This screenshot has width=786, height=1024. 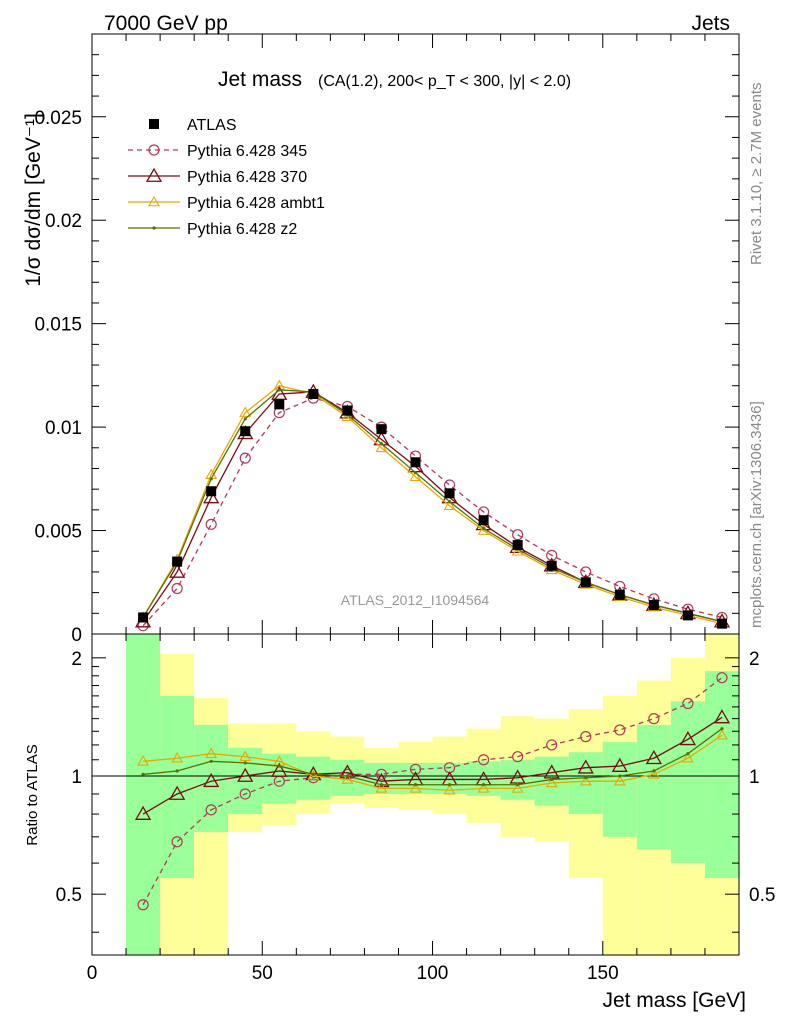 What do you see at coordinates (247, 177) in the screenshot?
I see `legend-label: Pythia 6.428 370` at bounding box center [247, 177].